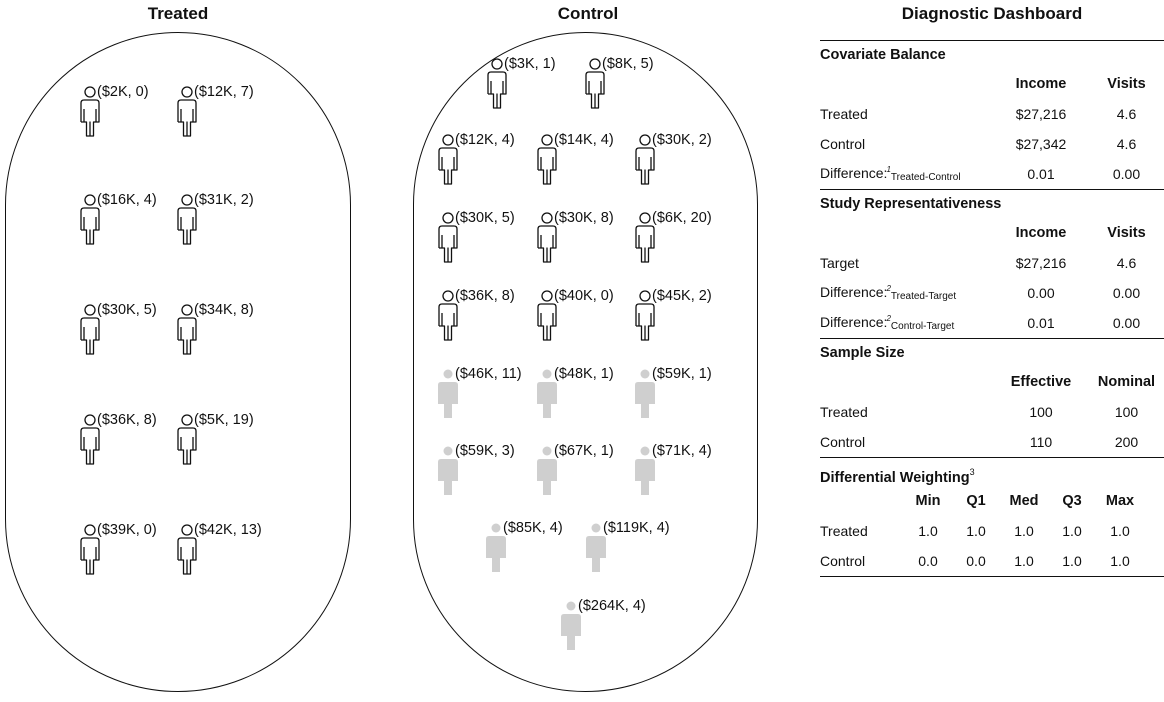 Image resolution: width=1164 pixels, height=702 pixels. What do you see at coordinates (584, 374) in the screenshot?
I see `person-income-visits-label: ($48K, 1)` at bounding box center [584, 374].